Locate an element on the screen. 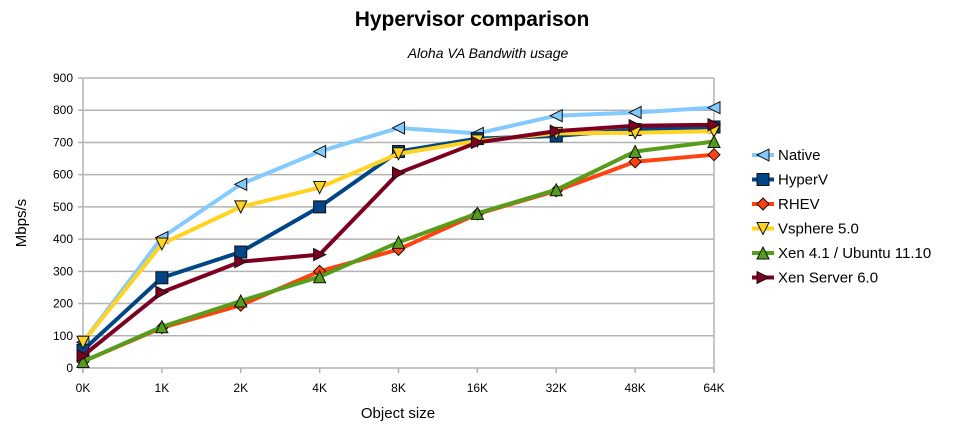 This screenshot has width=960, height=430. x-tick-label: 0K is located at coordinates (83, 388).